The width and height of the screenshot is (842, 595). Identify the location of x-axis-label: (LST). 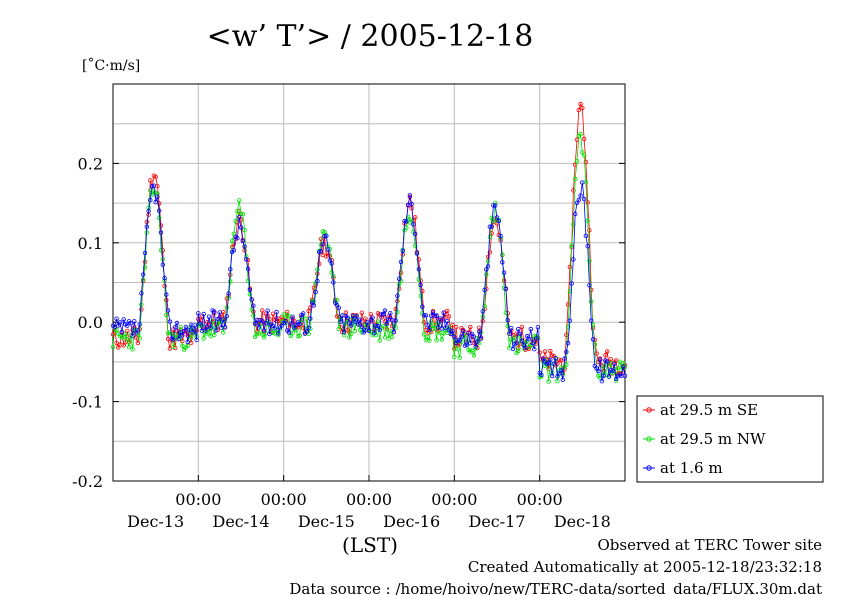
(370, 545).